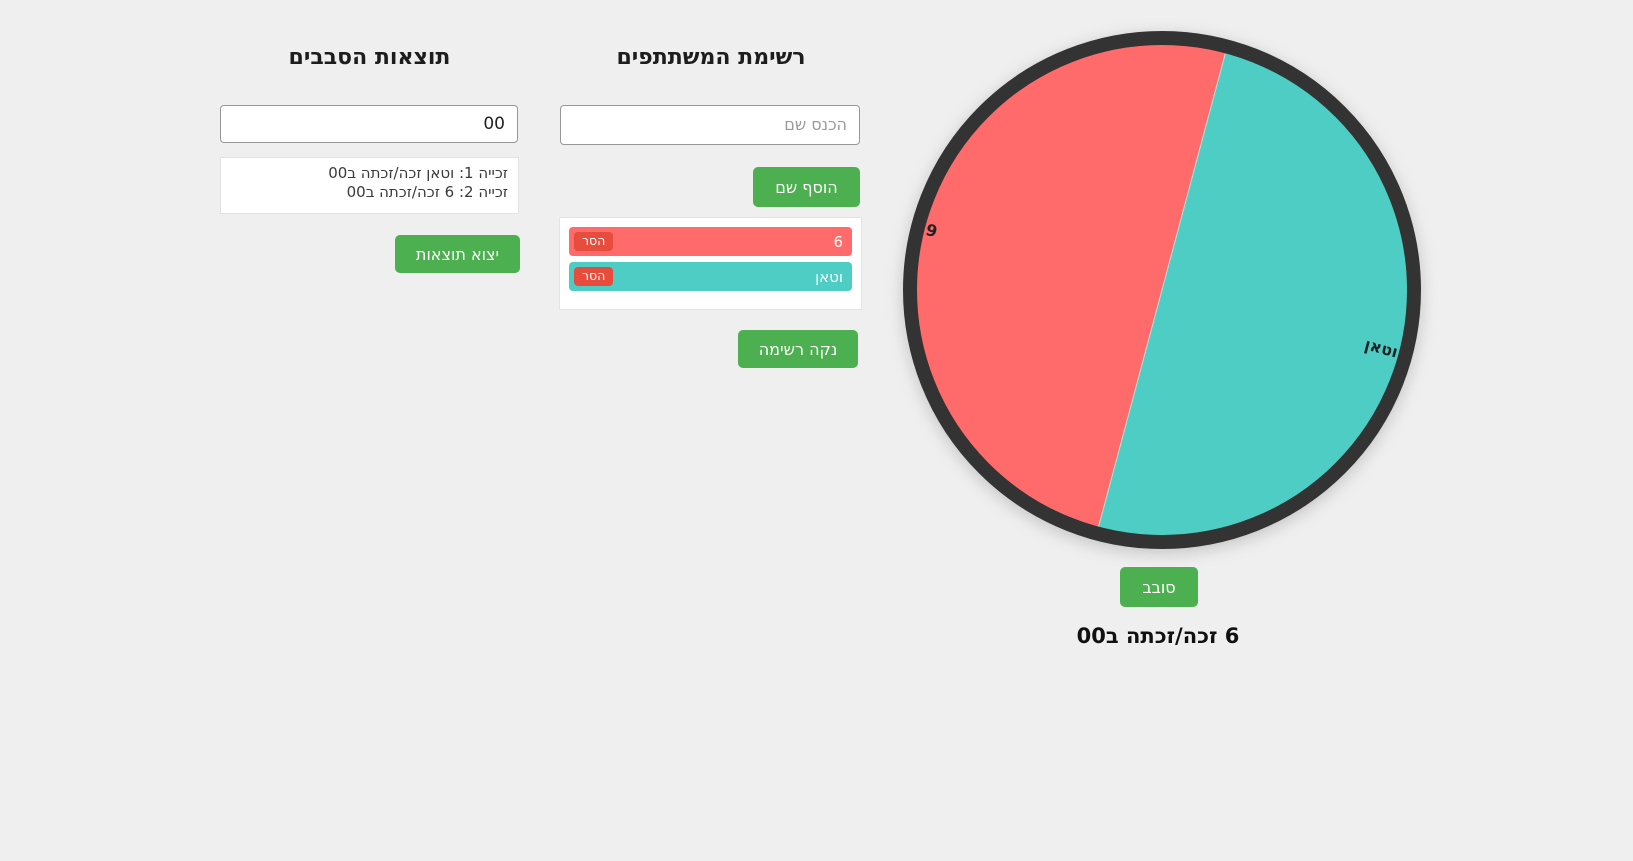 The image size is (1633, 861). Describe the element at coordinates (457, 254) in the screenshot. I see `export-results-button: יצוא תוצאות` at that location.